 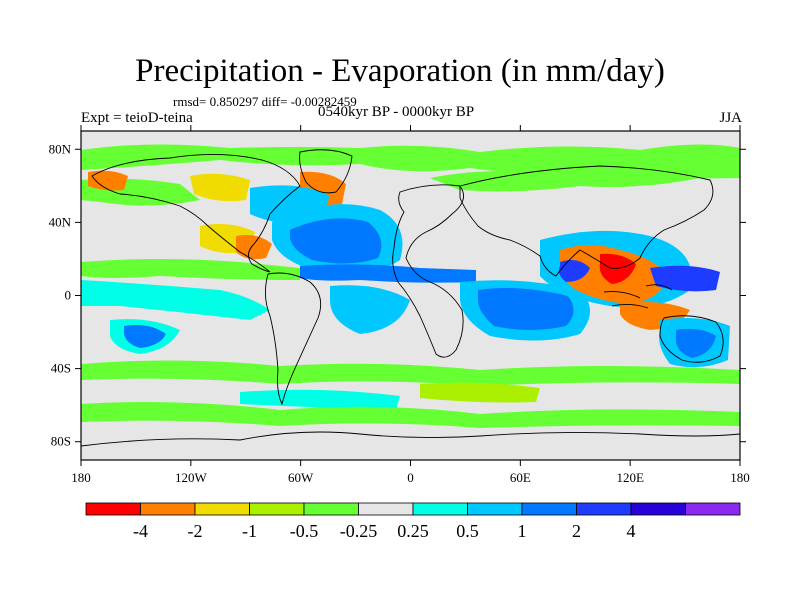 What do you see at coordinates (522, 531) in the screenshot?
I see `colorbar-label: 1` at bounding box center [522, 531].